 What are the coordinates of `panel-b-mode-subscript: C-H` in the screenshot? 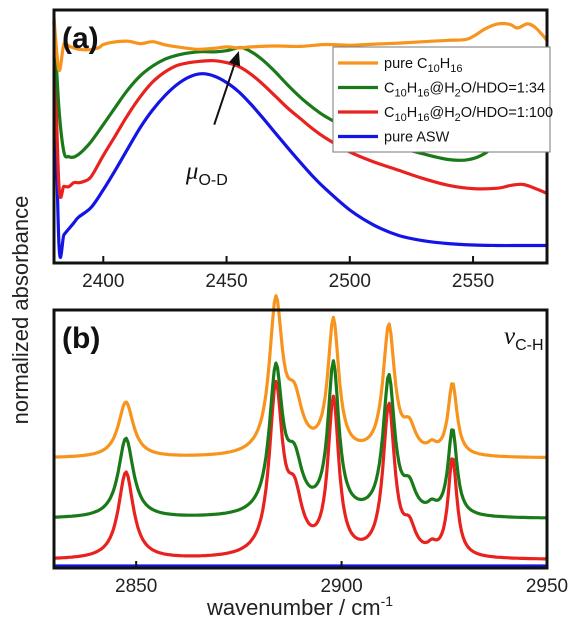 It's located at (529, 345).